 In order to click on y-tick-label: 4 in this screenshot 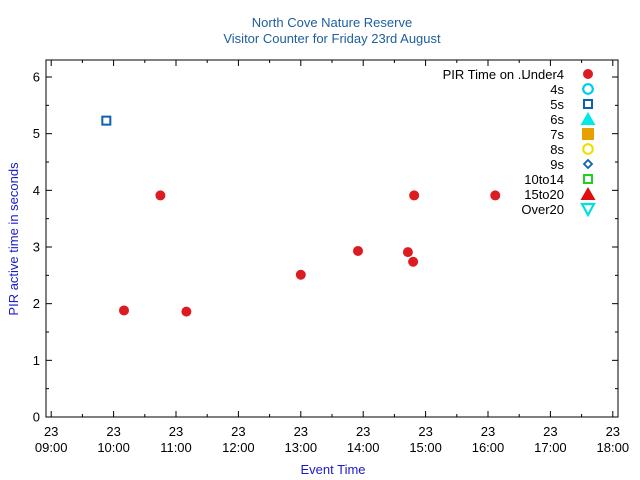, I will do `click(36, 190)`.